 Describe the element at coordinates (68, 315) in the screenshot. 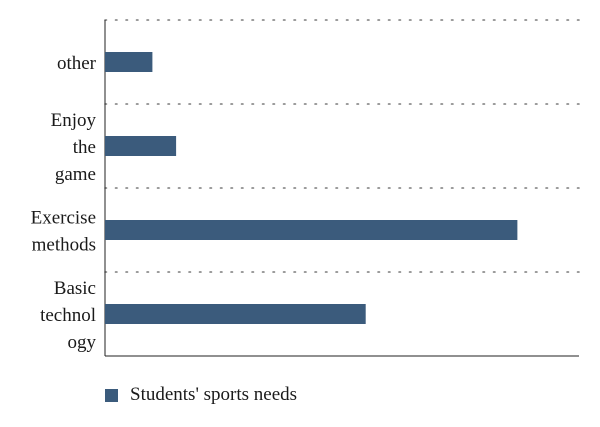

I see `category-label: Basic technol ogy` at that location.